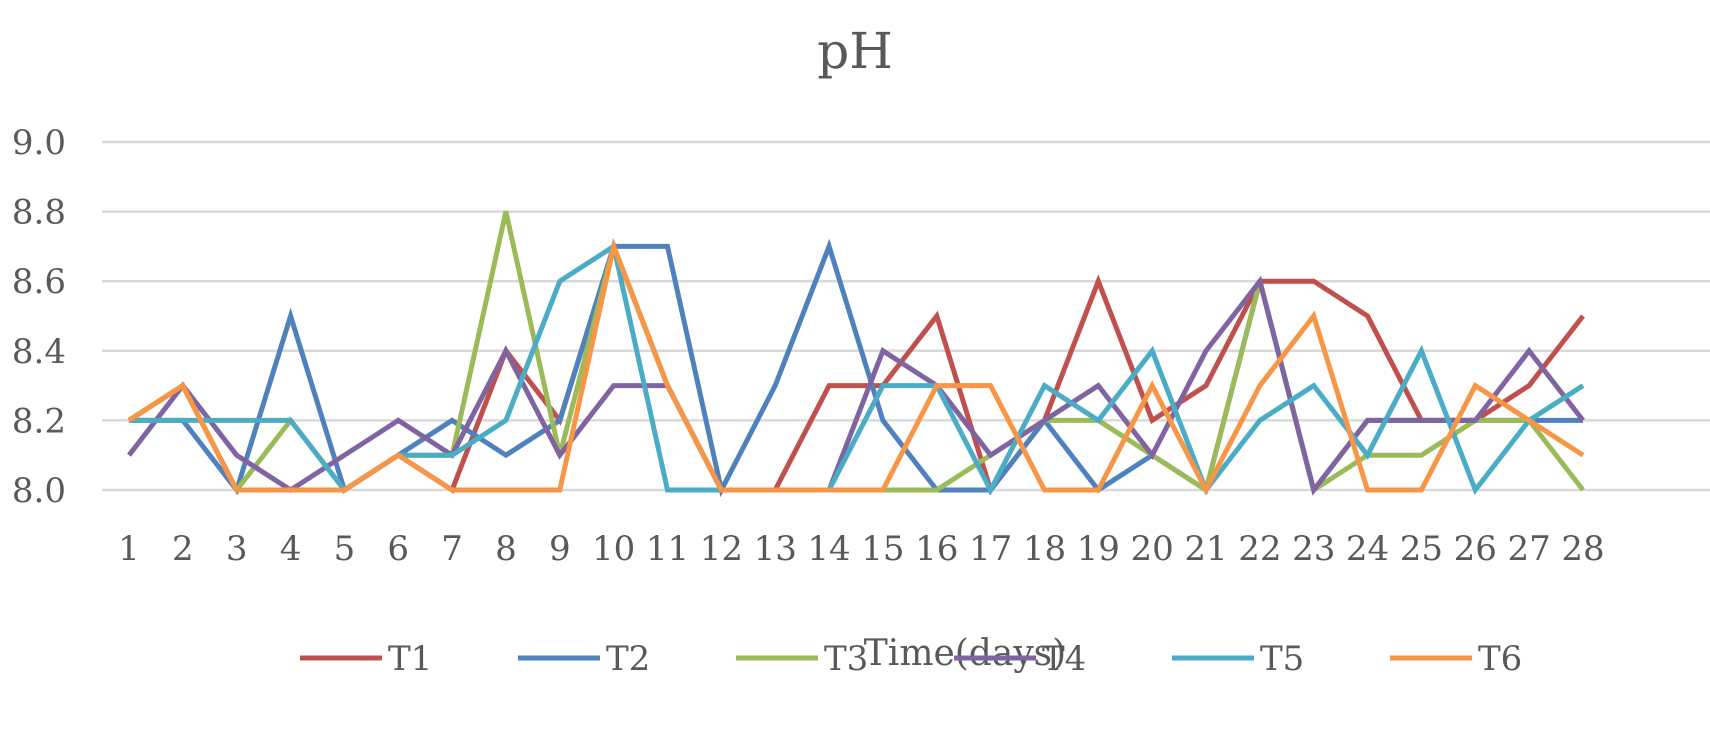 Image resolution: width=1710 pixels, height=740 pixels. Describe the element at coordinates (291, 549) in the screenshot. I see `x-tick-label: 4` at that location.